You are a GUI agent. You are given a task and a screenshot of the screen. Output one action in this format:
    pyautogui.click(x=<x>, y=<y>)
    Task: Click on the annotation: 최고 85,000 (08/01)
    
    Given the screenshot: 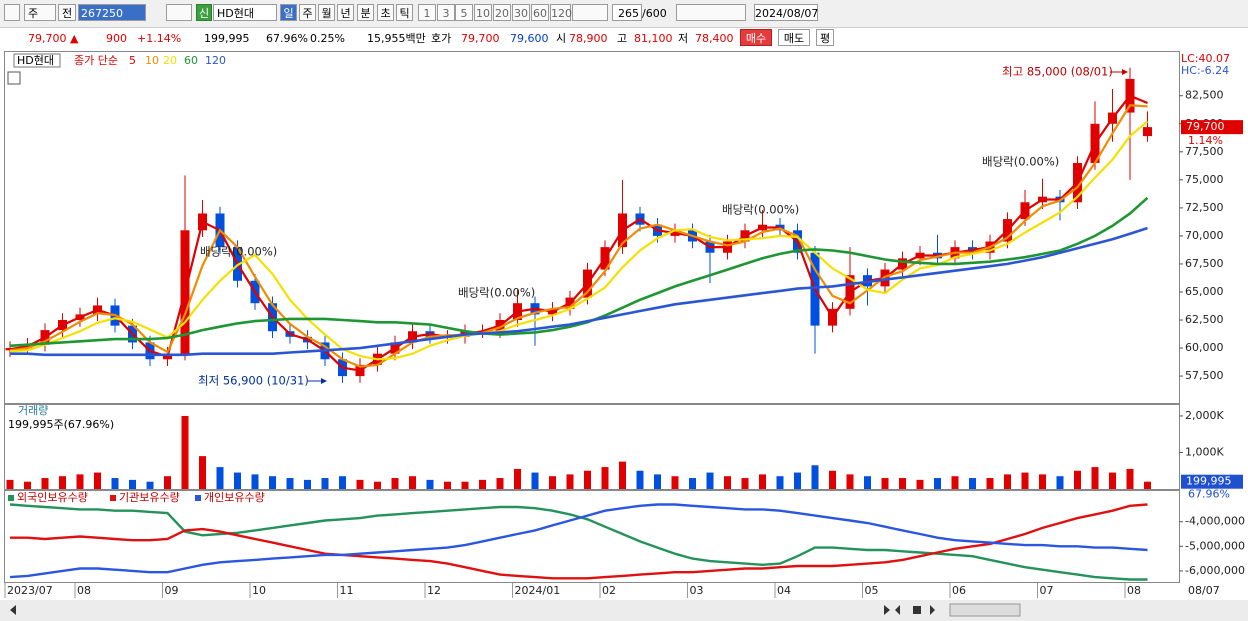 What is the action you would take?
    pyautogui.click(x=1057, y=72)
    